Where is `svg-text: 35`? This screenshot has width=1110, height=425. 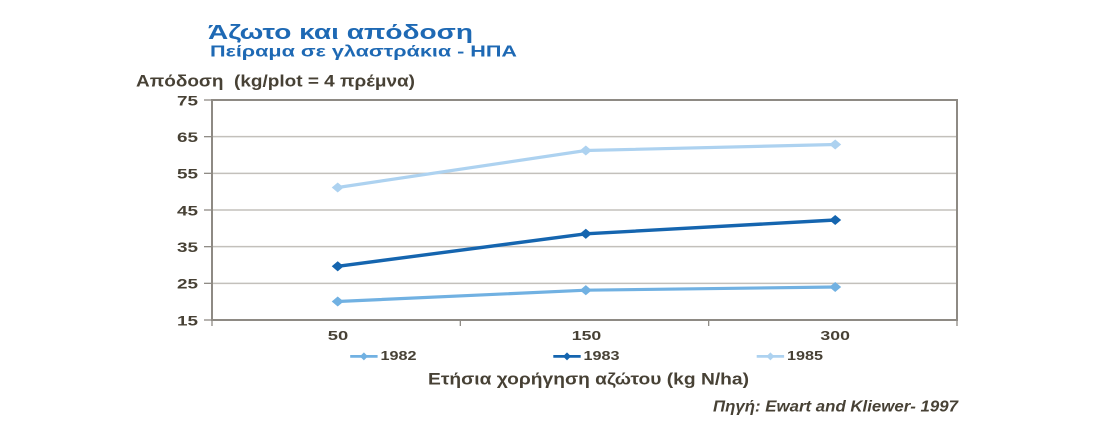 svg-text: 35 is located at coordinates (187, 247).